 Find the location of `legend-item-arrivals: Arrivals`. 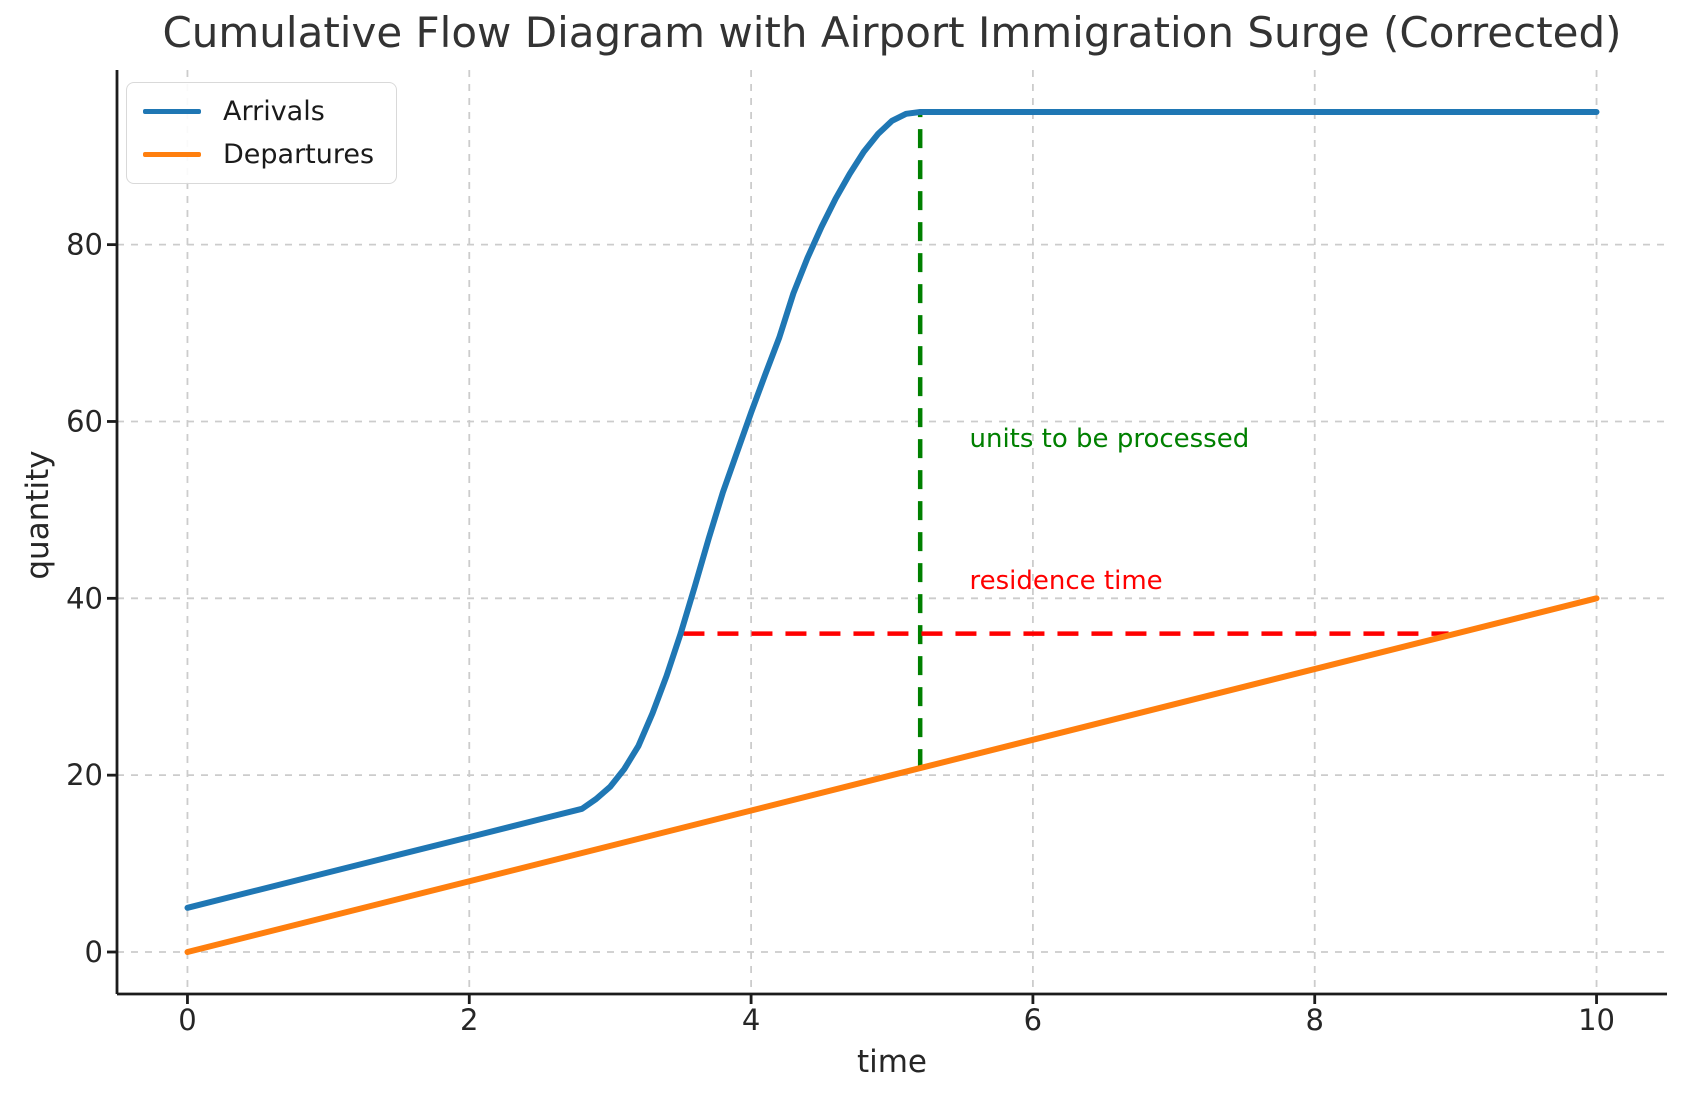

legend-item-arrivals: Arrivals is located at coordinates (258, 111).